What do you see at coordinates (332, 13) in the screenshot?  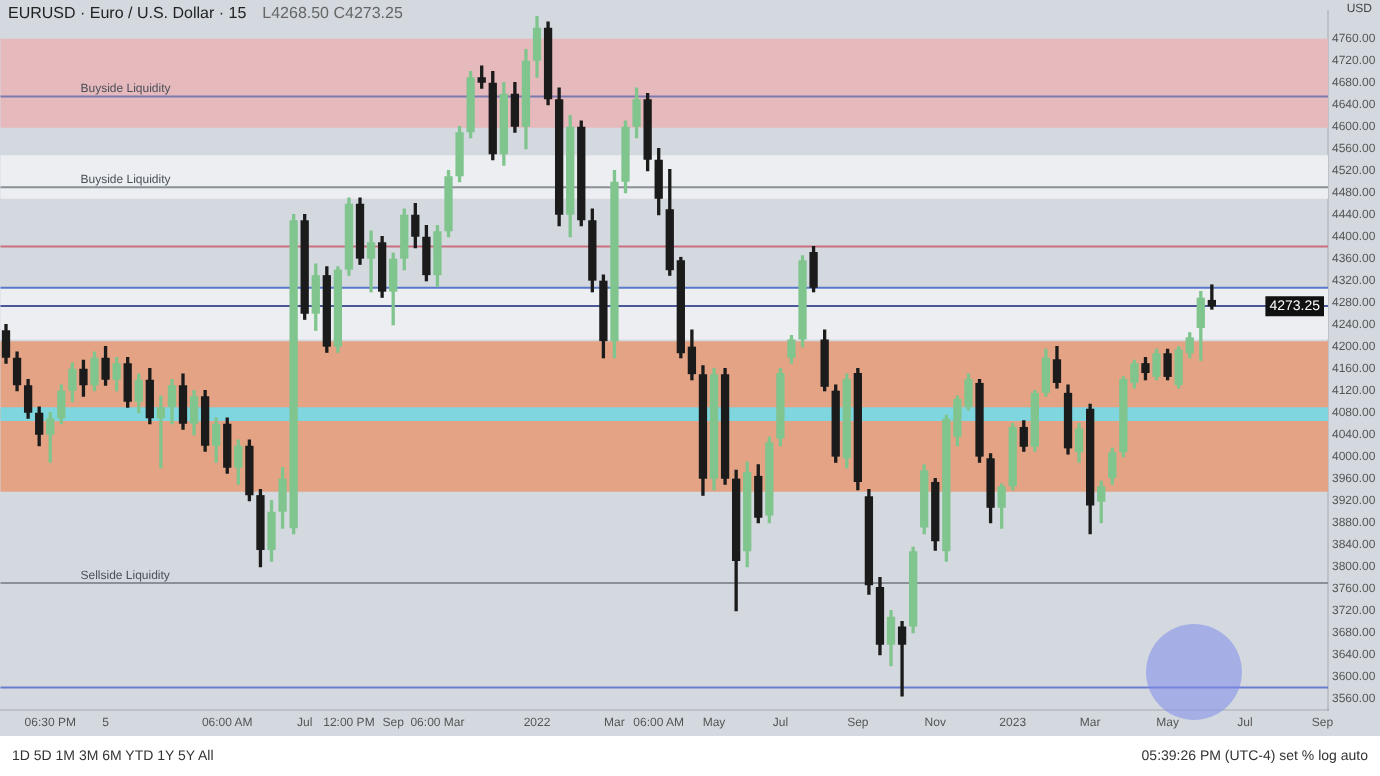 I see `chart-subtitle: L4268.50 C4273.25` at bounding box center [332, 13].